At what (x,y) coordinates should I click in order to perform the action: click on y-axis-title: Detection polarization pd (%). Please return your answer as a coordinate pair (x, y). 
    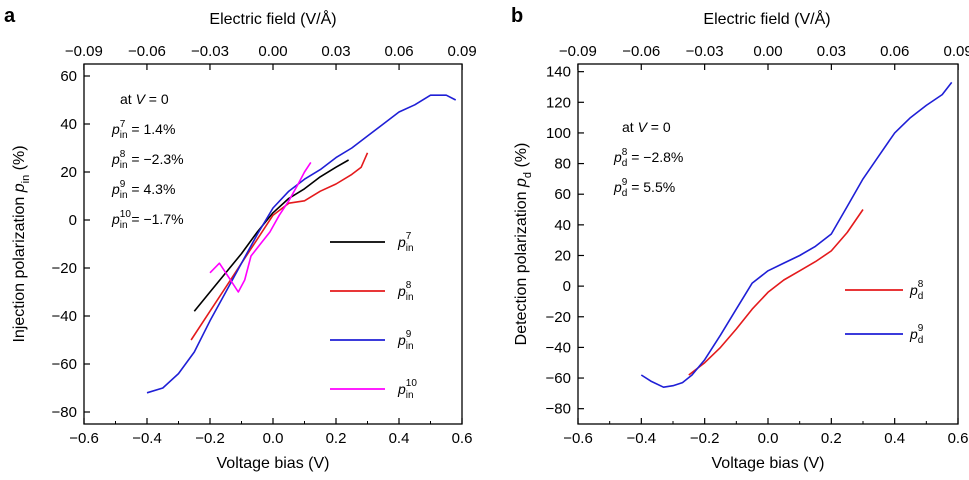
    Looking at the image, I should click on (523, 244).